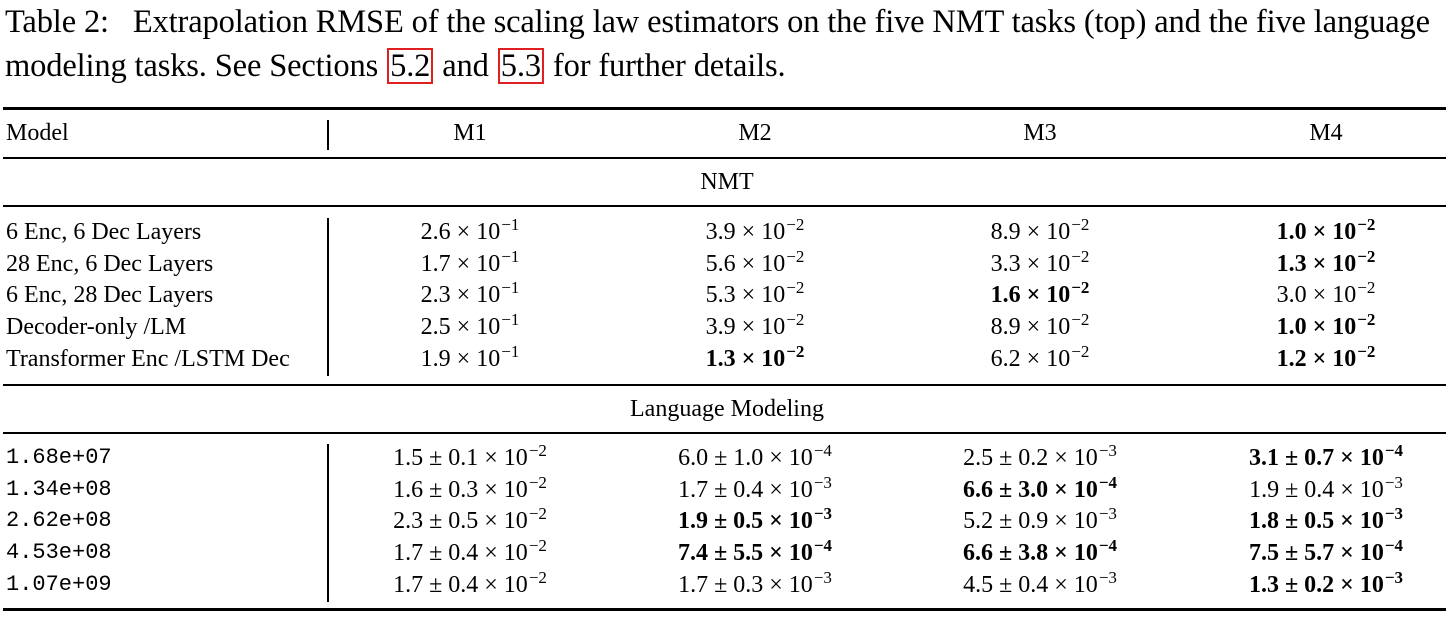  Describe the element at coordinates (460, 458) in the screenshot. I see `cell-mantissa: 1.5 ± 0.1 × 10` at that location.